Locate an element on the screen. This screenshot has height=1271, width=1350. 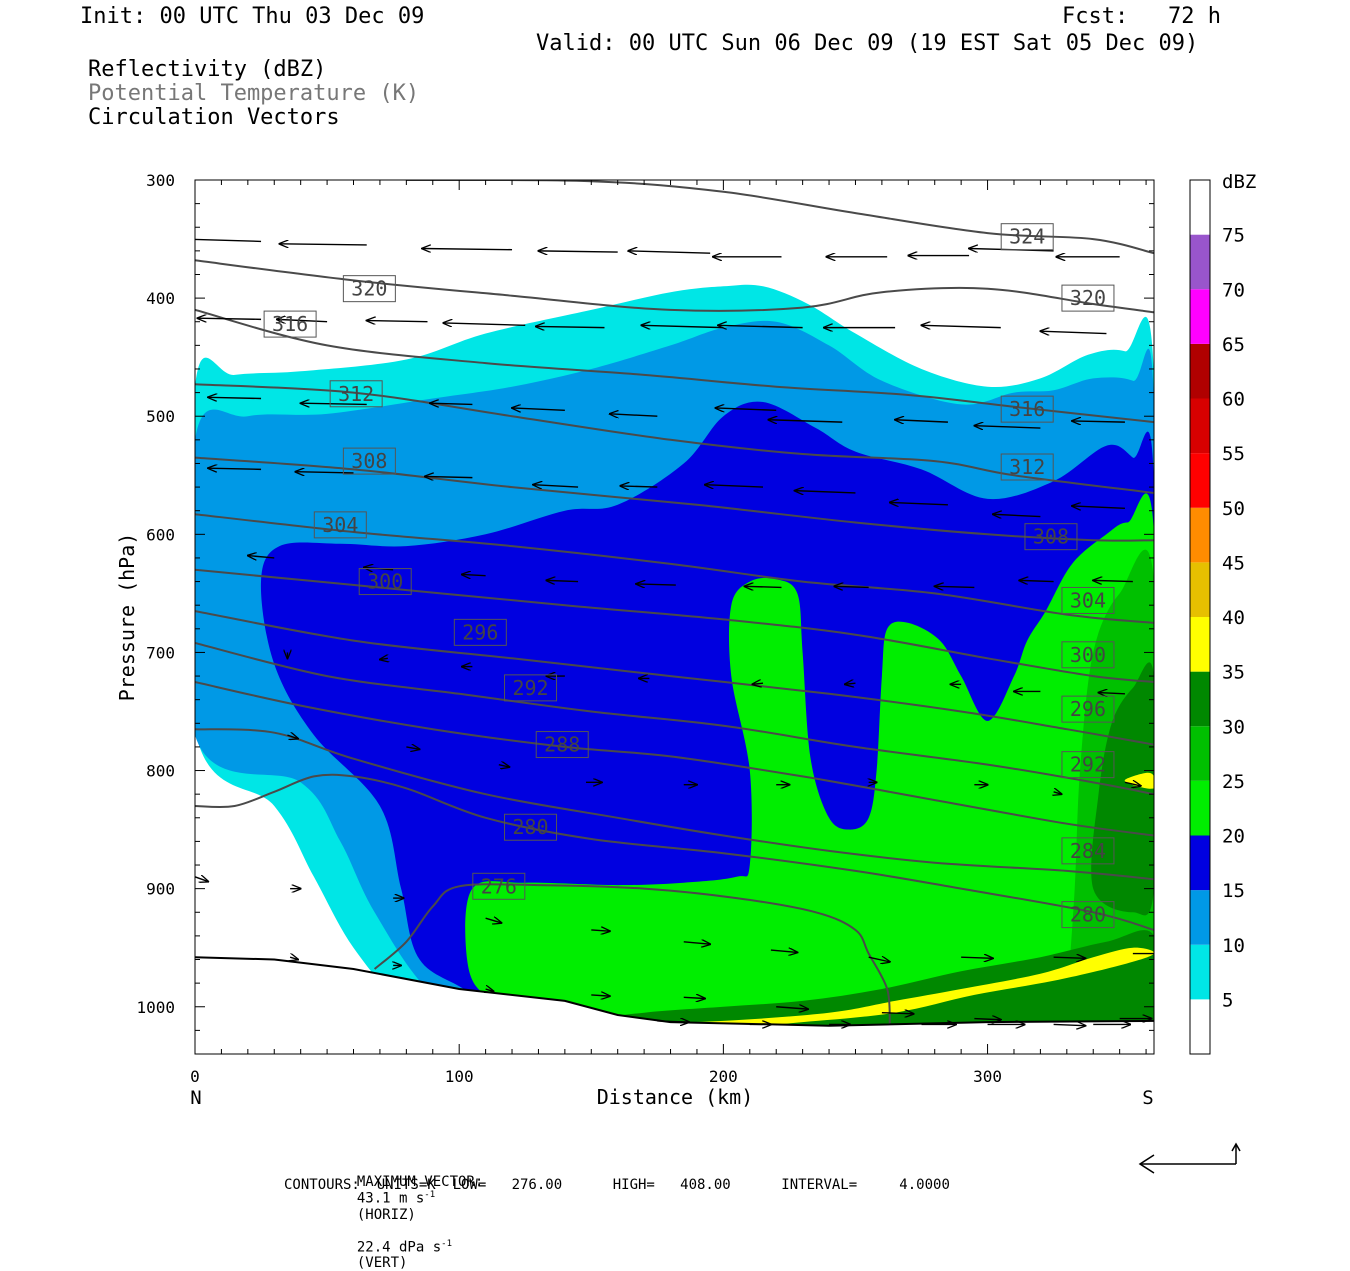
x-tick-label-100: 100 is located at coordinates (459, 1076).